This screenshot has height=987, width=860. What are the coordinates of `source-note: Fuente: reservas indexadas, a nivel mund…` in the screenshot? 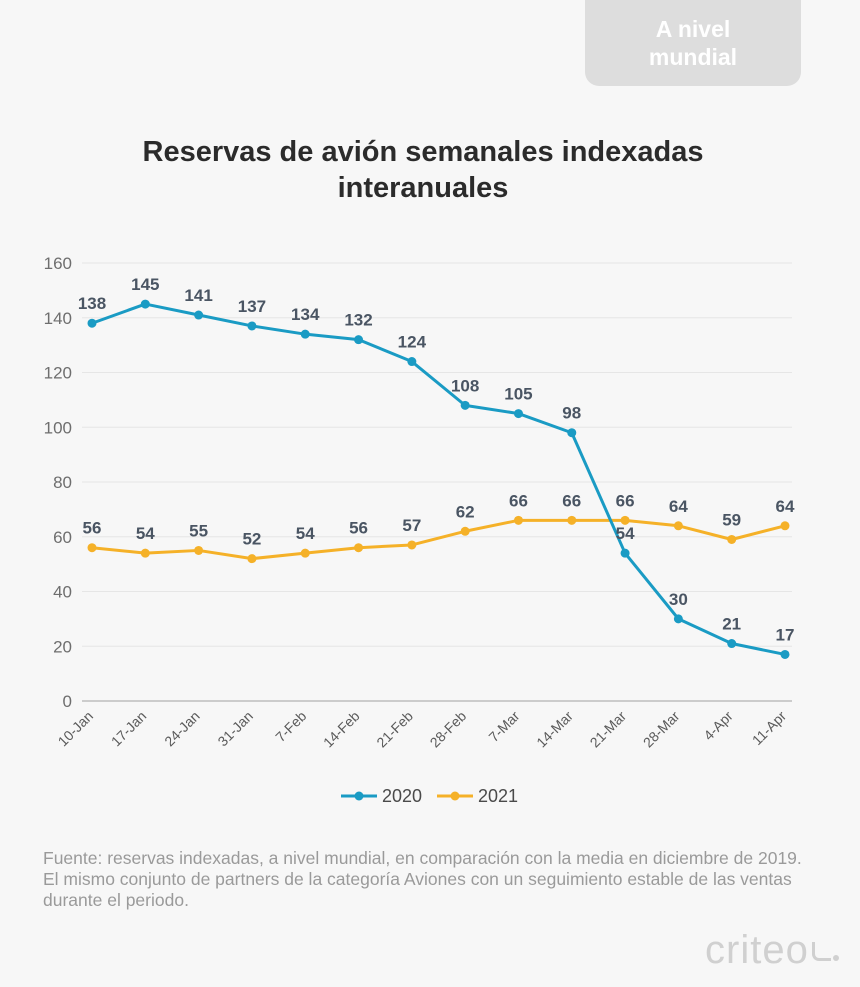 It's located at (422, 879).